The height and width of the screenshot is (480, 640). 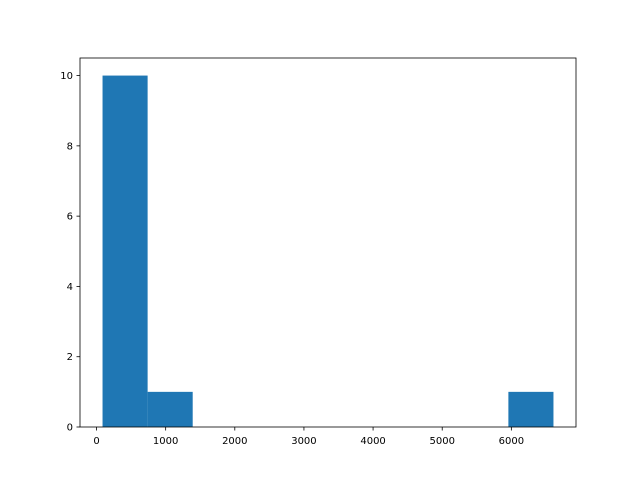 I want to click on y-tick-label: 2, so click(x=70, y=357).